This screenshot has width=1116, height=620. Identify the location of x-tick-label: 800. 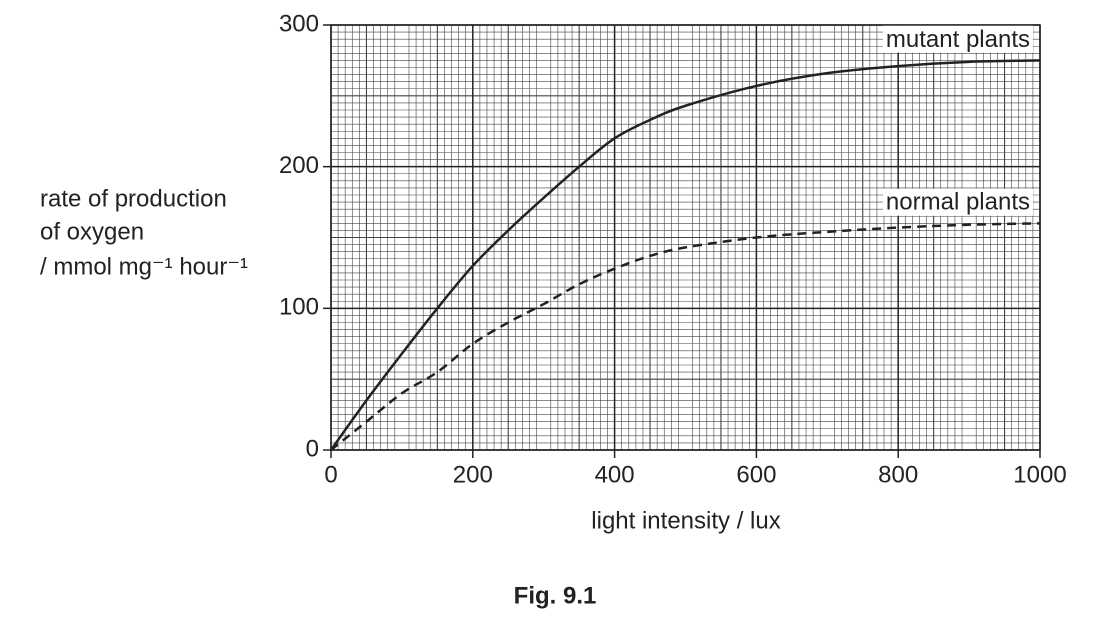
(898, 474).